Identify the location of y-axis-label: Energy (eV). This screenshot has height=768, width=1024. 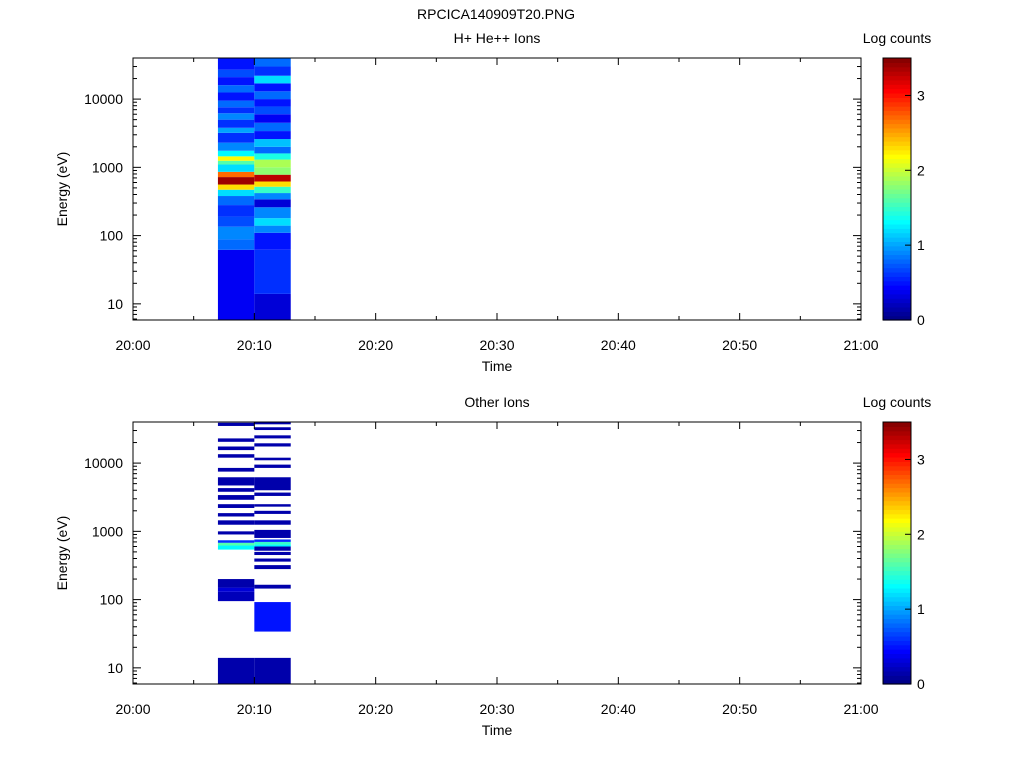
(62, 553).